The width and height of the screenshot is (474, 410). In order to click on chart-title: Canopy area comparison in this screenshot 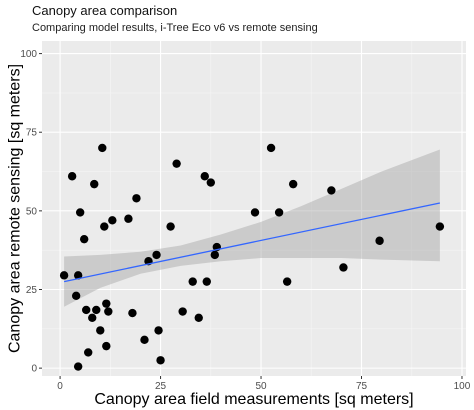, I will do `click(105, 10)`.